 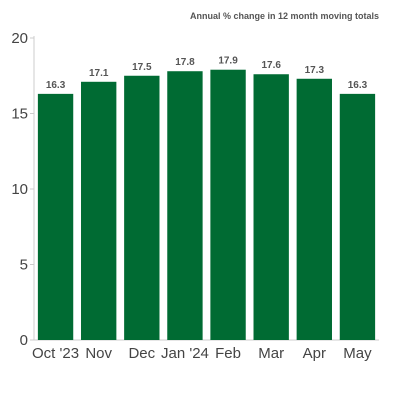 I want to click on x-tick-label: Feb, so click(x=228, y=353).